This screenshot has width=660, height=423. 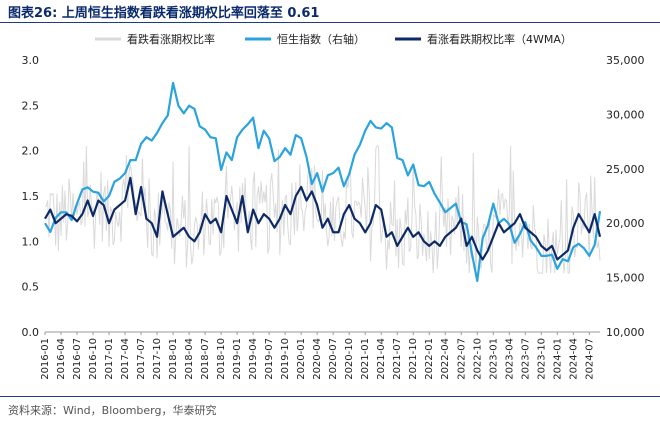 What do you see at coordinates (285, 359) in the screenshot?
I see `x-tick-label: 2019-10` at bounding box center [285, 359].